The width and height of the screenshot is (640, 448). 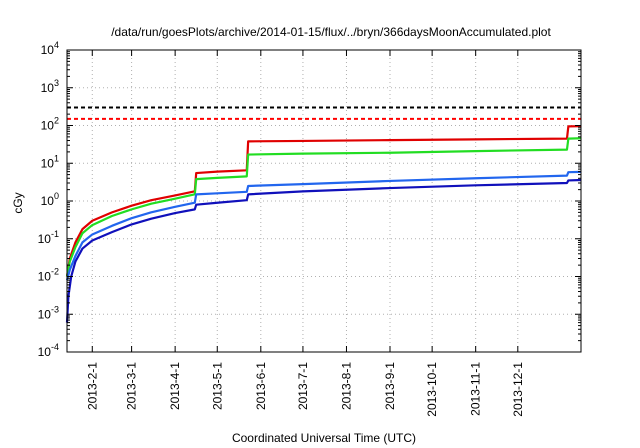 What do you see at coordinates (48, 275) in the screenshot?
I see `y-tick-label: 10⁻²` at bounding box center [48, 275].